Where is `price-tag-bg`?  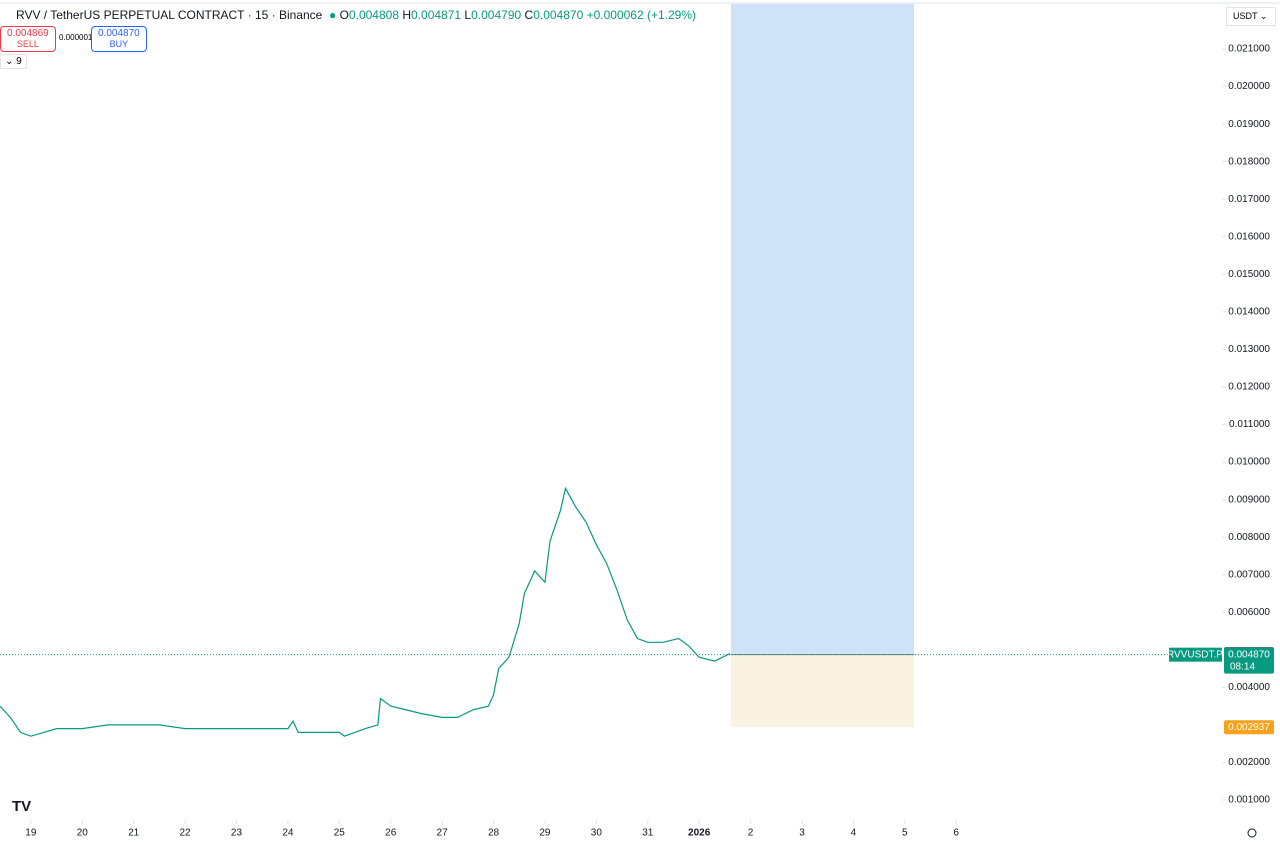
price-tag-bg is located at coordinates (1249, 660).